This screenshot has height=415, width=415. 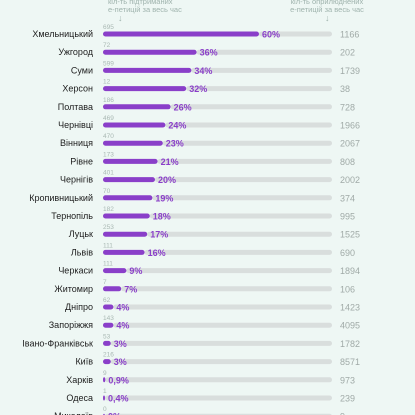 I want to click on supported-count: 72, so click(x=107, y=45).